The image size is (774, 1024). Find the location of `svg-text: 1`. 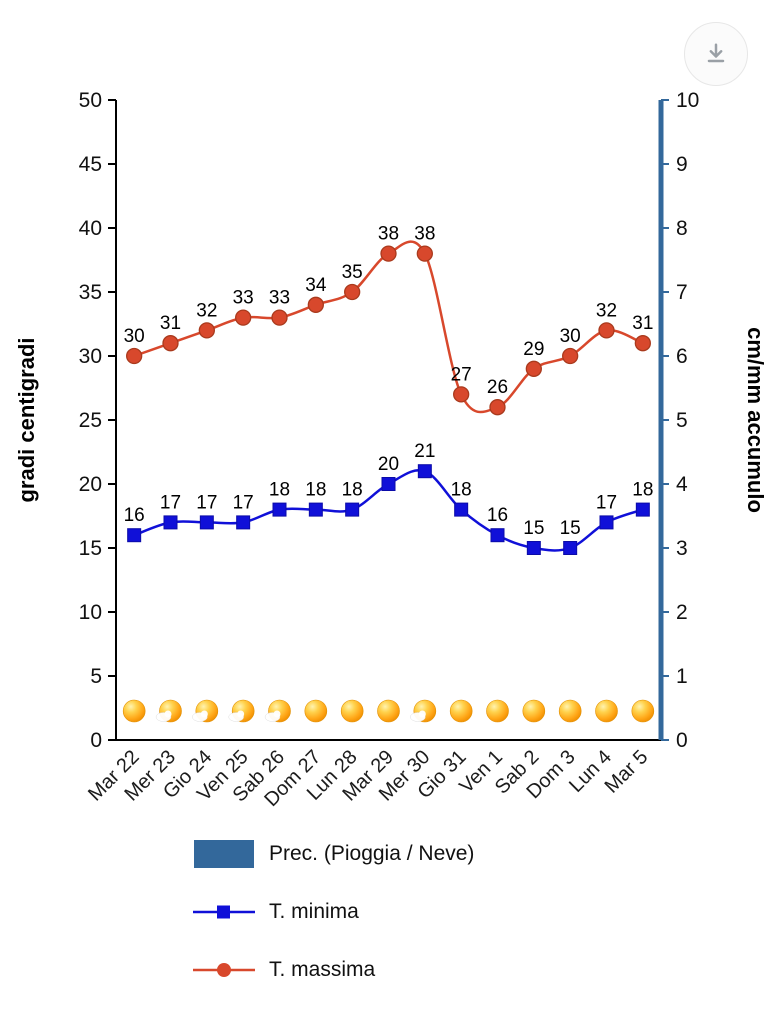

svg-text: 1 is located at coordinates (682, 676).